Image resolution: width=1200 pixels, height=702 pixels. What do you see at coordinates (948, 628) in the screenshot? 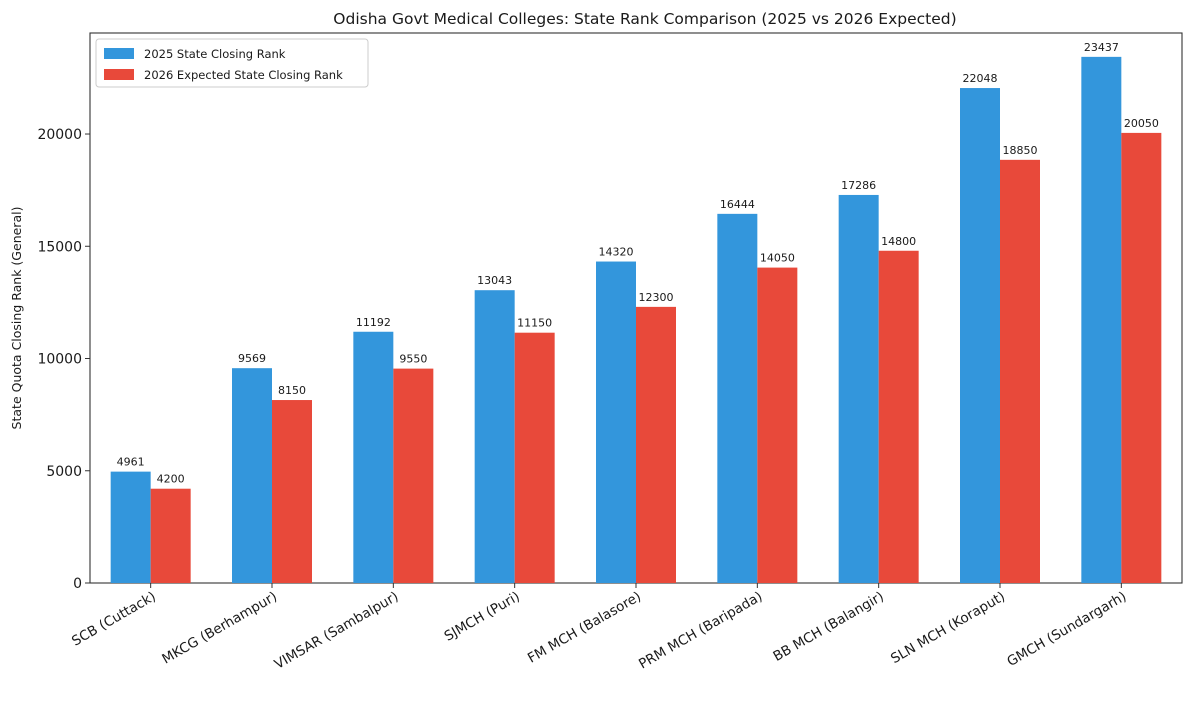
I see `x-tick-label: SLN MCH (Koraput)` at bounding box center [948, 628].